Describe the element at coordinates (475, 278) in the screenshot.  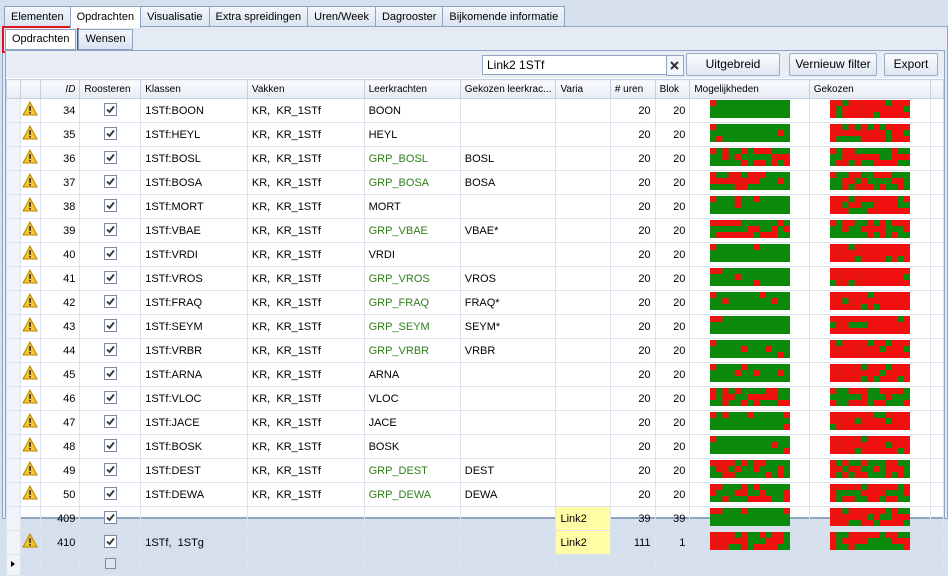
I see `grid-row: 41 1STf:VROS KR, KR_1STf GRP_VROS VROS 20 20` at that location.